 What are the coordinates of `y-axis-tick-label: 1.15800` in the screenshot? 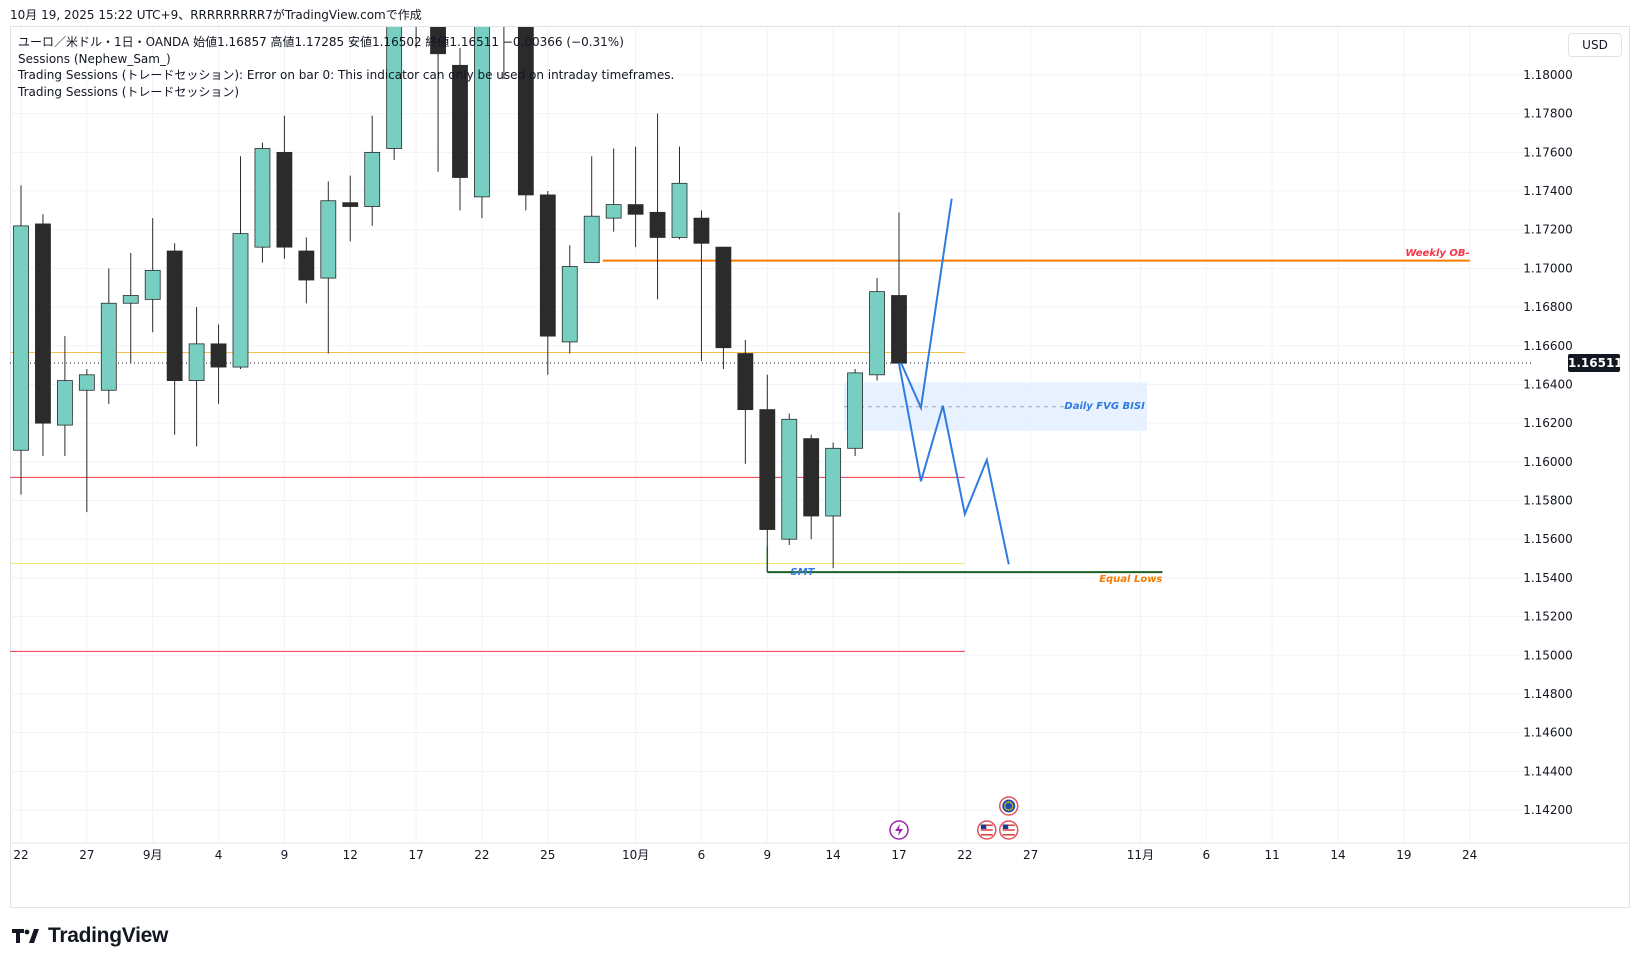 It's located at (1548, 501).